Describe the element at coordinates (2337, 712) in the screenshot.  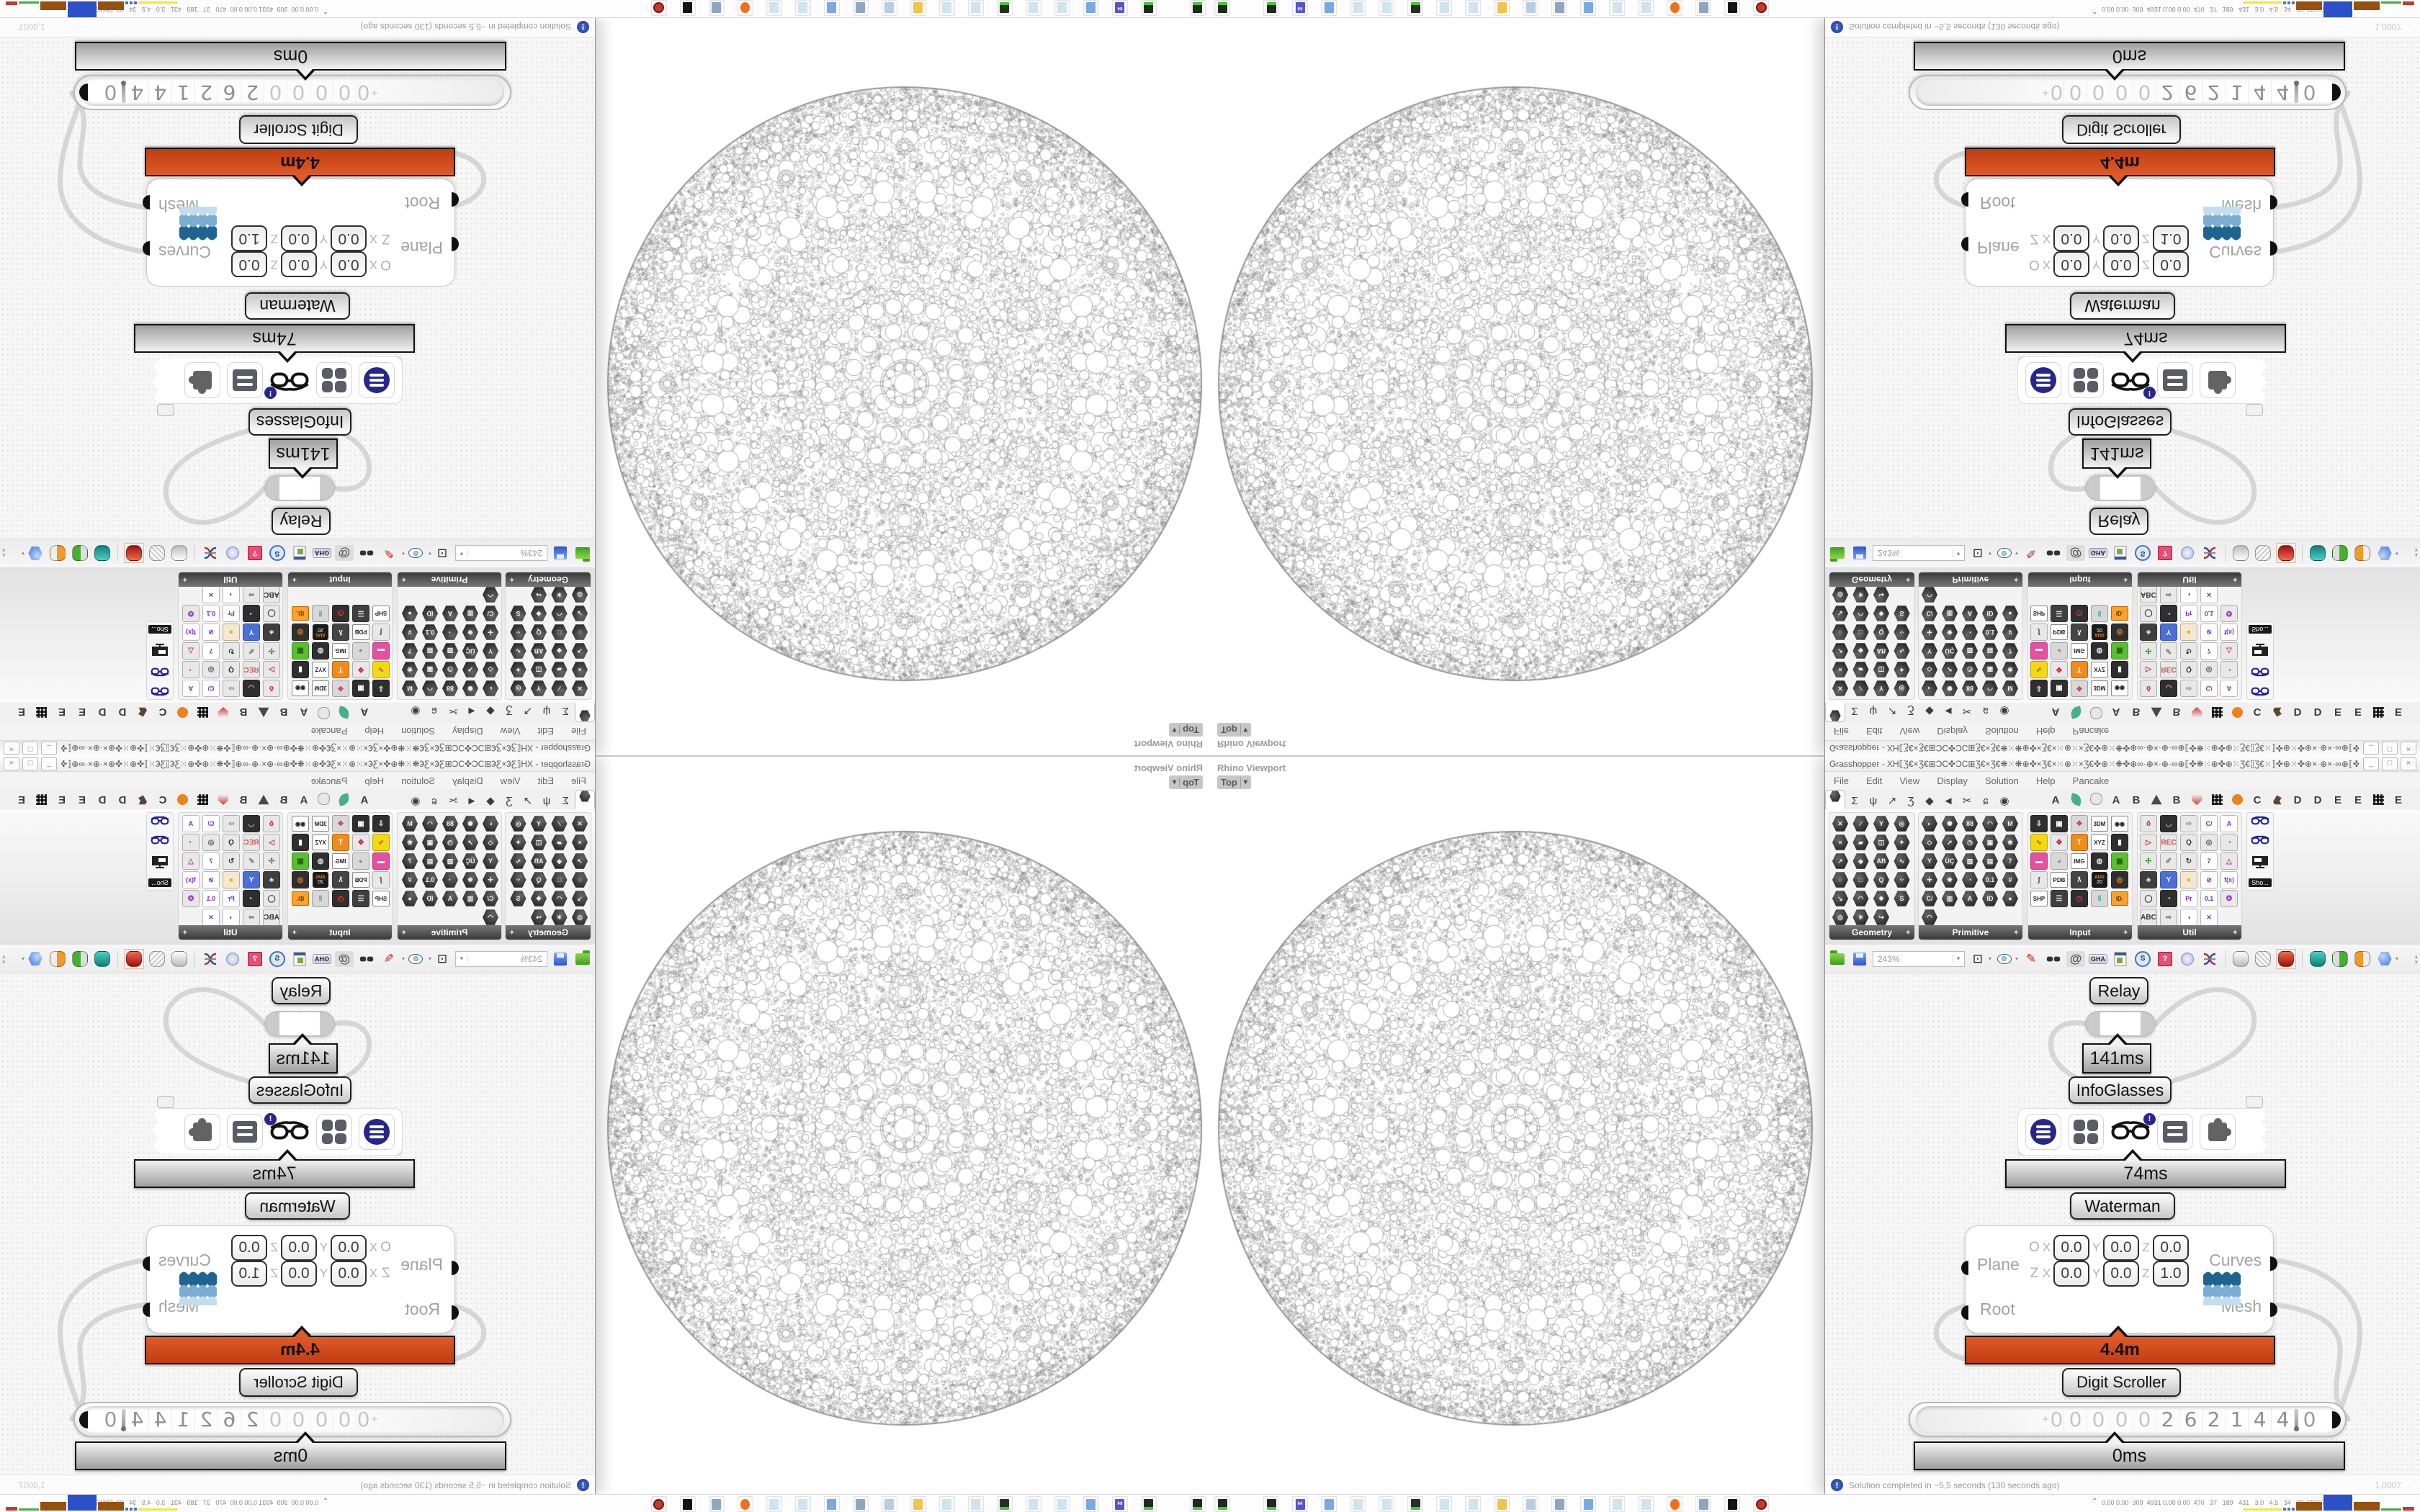
I see `category-tab-plugin: E` at that location.